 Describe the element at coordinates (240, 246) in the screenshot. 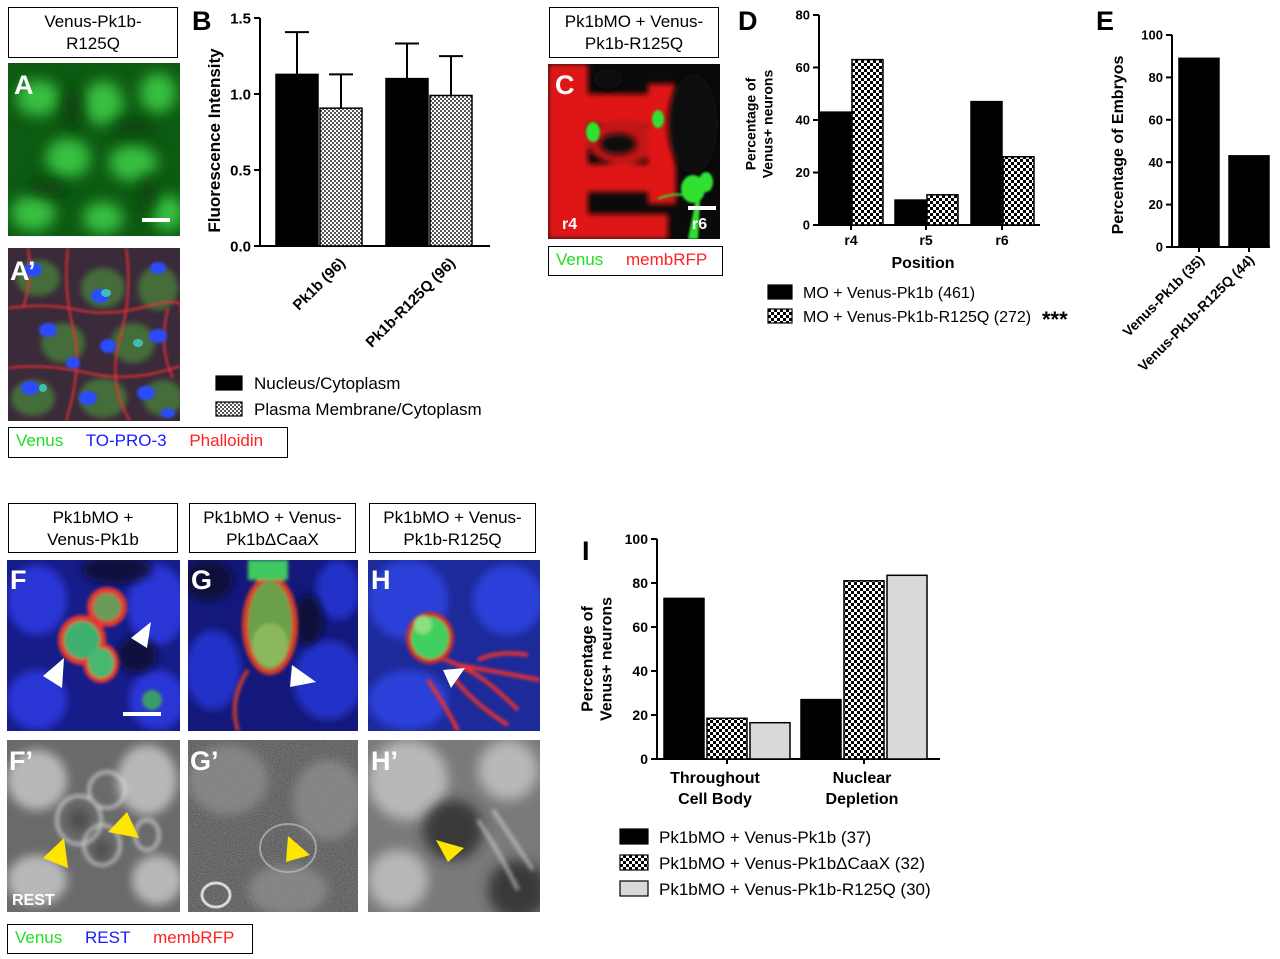

I see `chart-b-y-tick-label: 0.0` at that location.